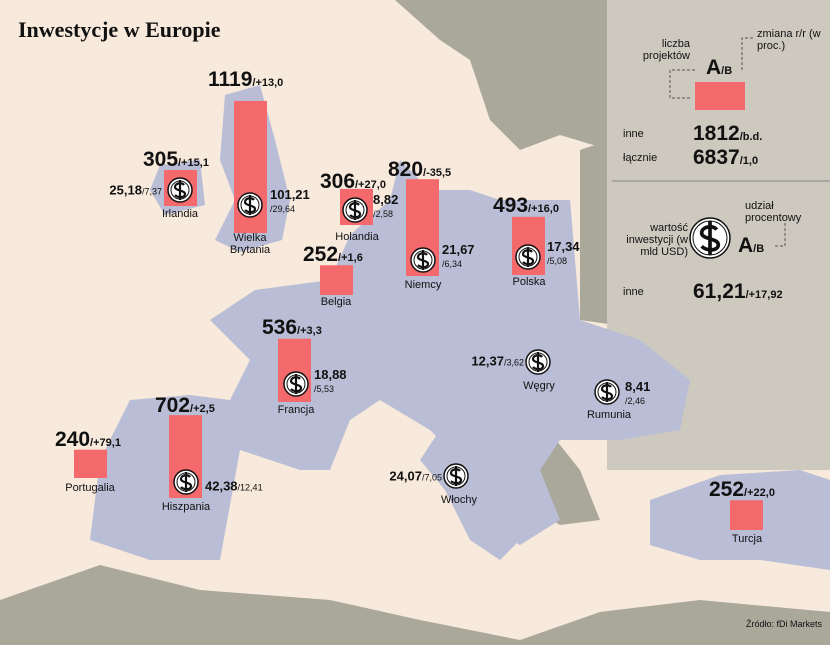 This screenshot has height=645, width=830. What do you see at coordinates (186, 507) in the screenshot?
I see `country-name: Hiszpania` at bounding box center [186, 507].